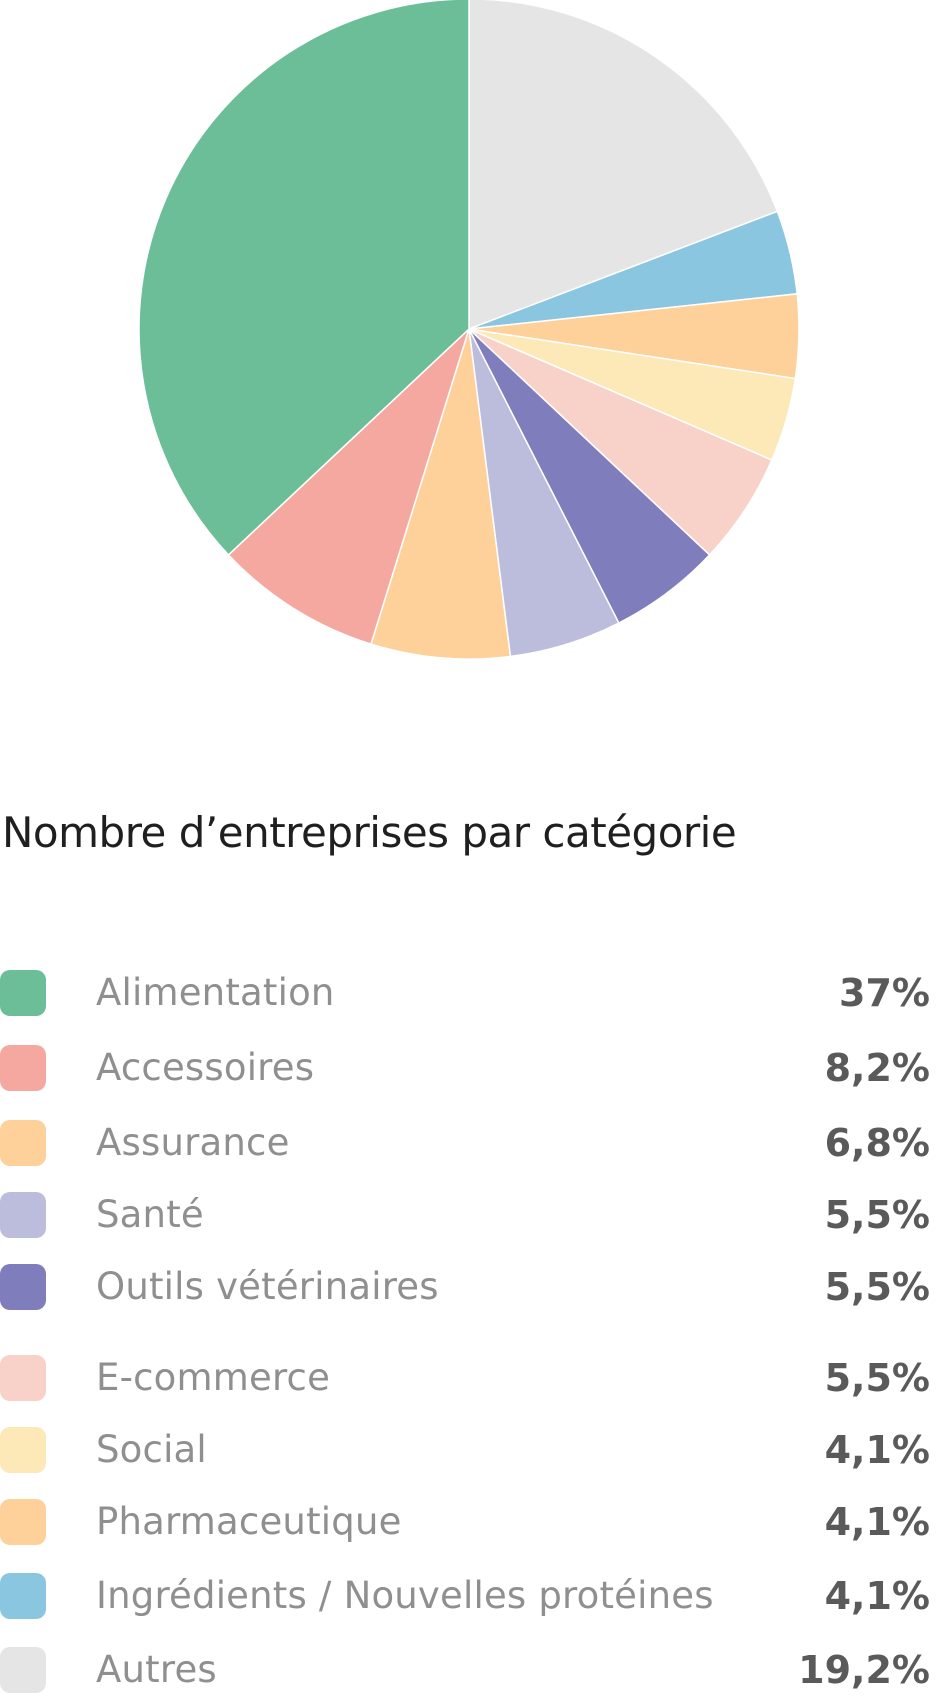  What do you see at coordinates (441, 494) in the screenshot?
I see `pie-slice-assurance` at bounding box center [441, 494].